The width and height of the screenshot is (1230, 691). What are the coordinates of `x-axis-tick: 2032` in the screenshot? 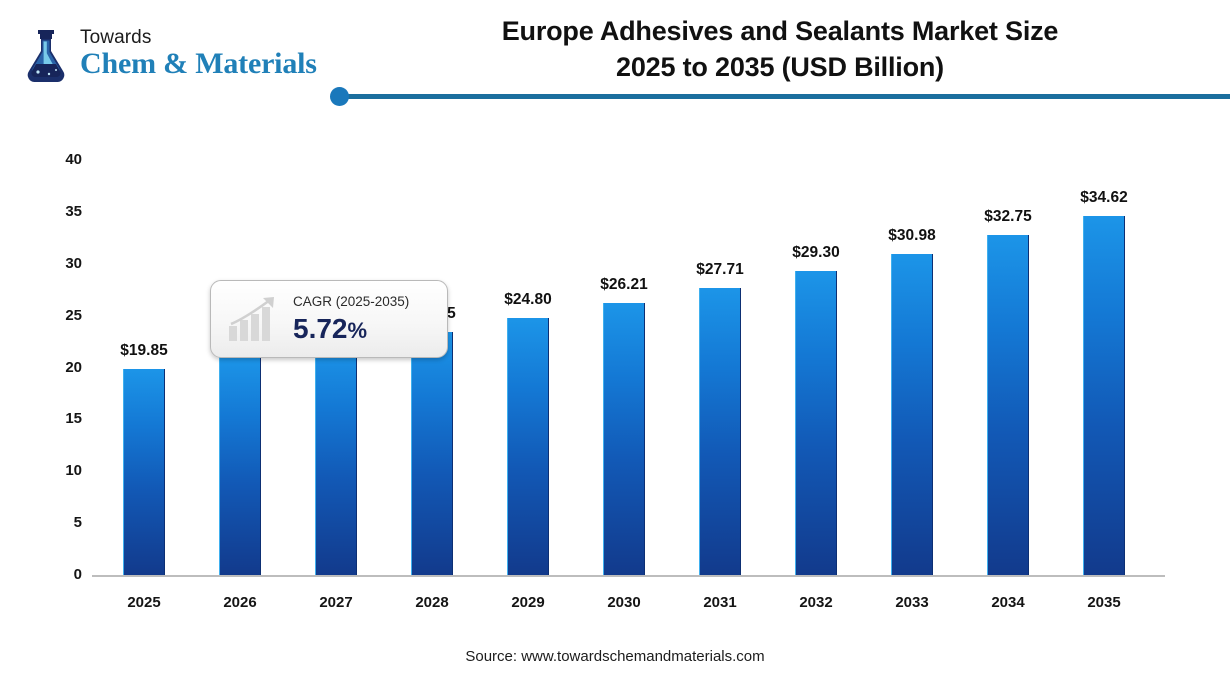 It's located at (816, 602).